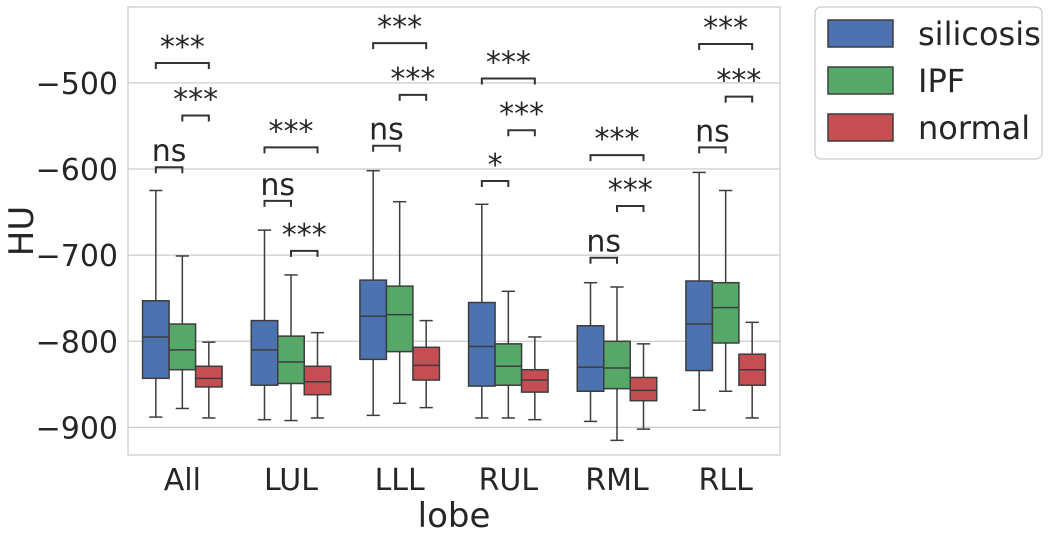 The image size is (1053, 541). What do you see at coordinates (77, 84) in the screenshot?
I see `y-tick-label: −500` at bounding box center [77, 84].